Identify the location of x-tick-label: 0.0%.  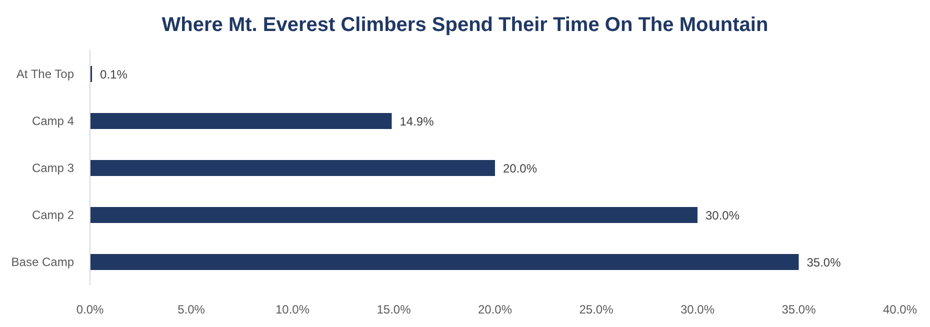
(90, 309).